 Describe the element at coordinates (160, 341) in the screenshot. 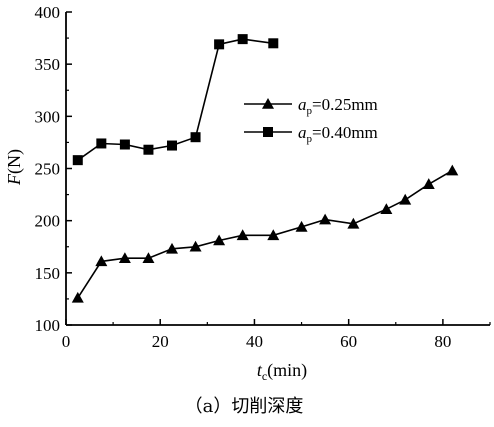

I see `x-tick-label: 20` at that location.